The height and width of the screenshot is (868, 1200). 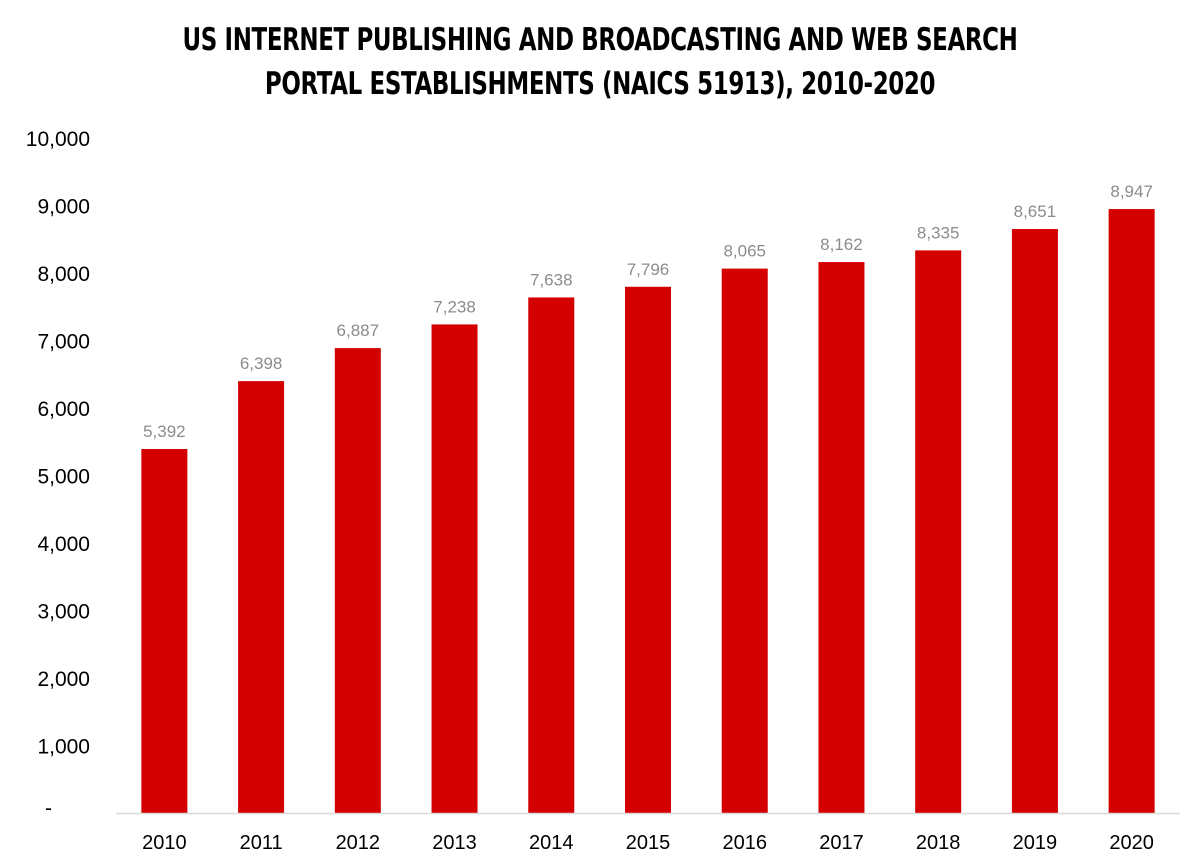 I want to click on data-label: 8,947, so click(x=1131, y=191).